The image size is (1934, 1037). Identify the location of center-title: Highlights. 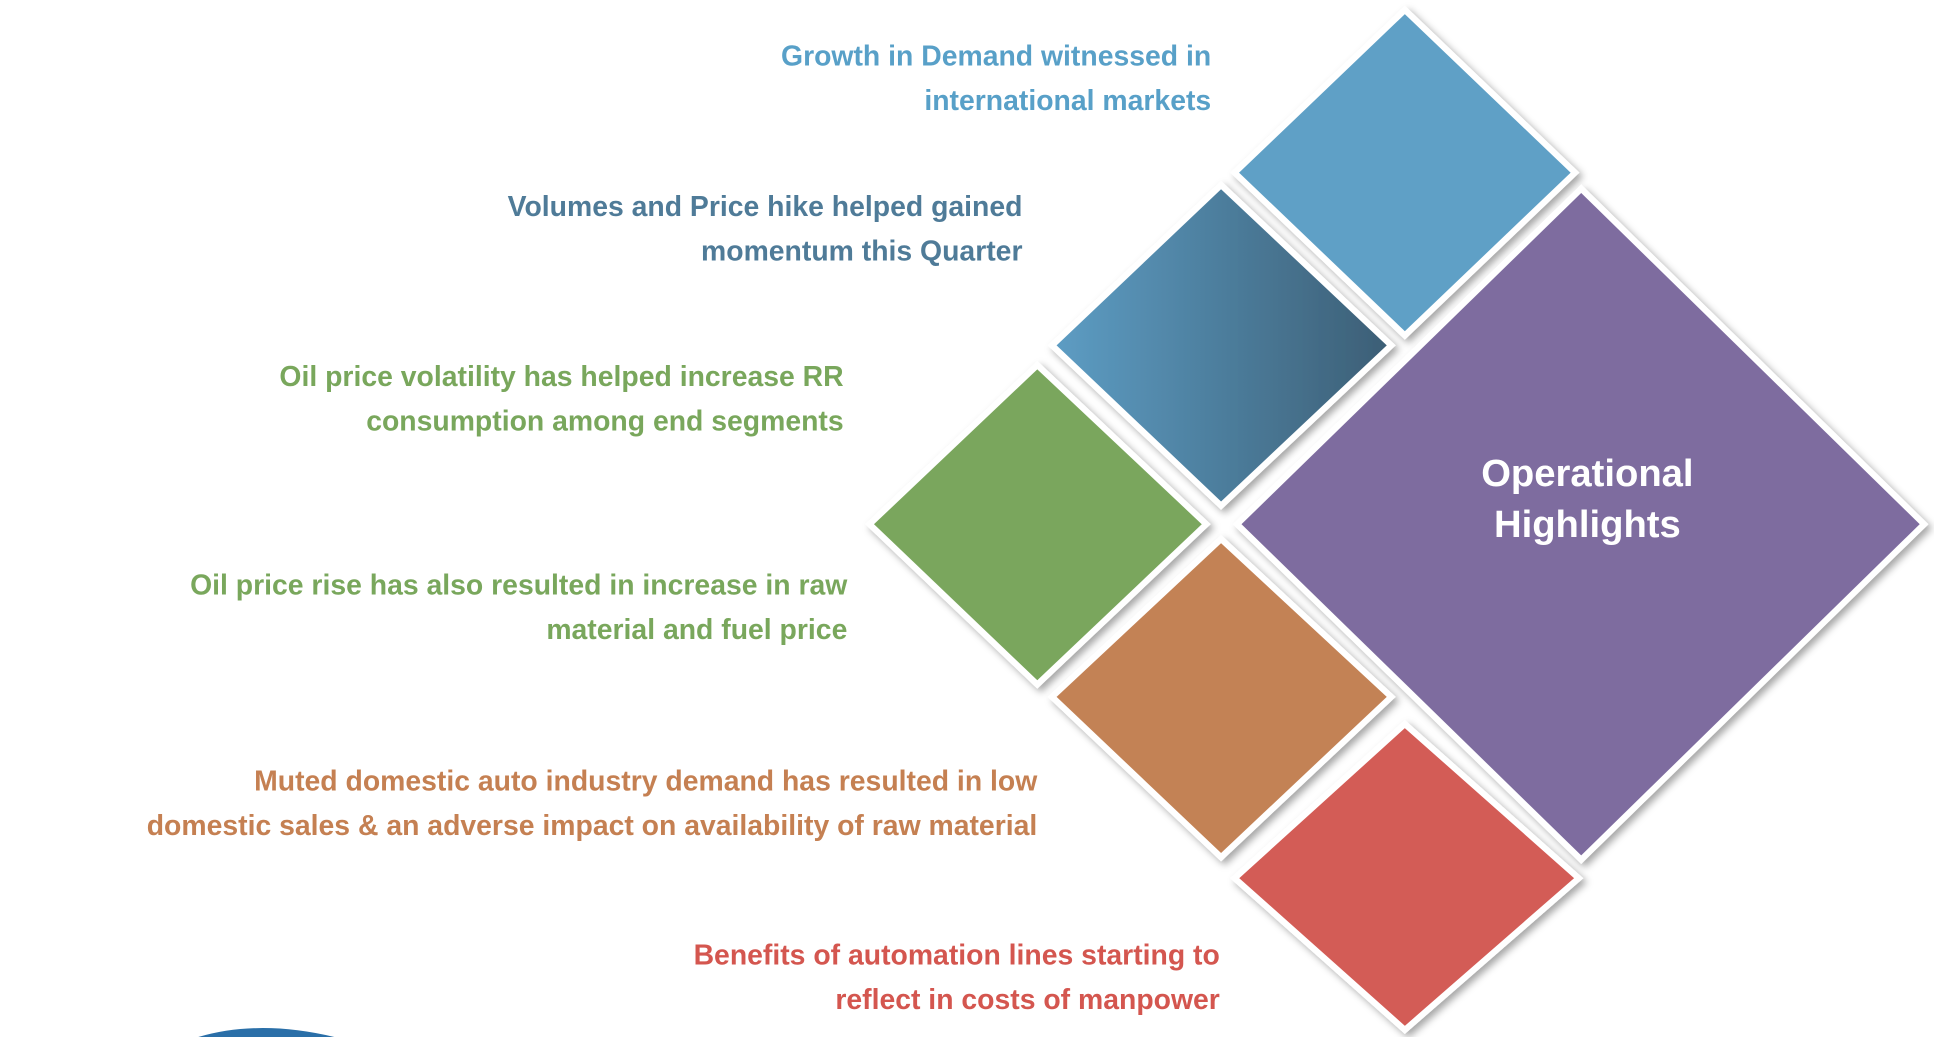
(1587, 524).